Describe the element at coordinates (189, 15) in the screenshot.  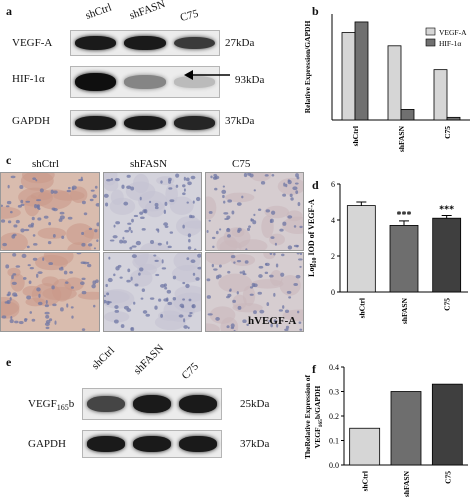
I see `lane-label-c75: C75` at that location.